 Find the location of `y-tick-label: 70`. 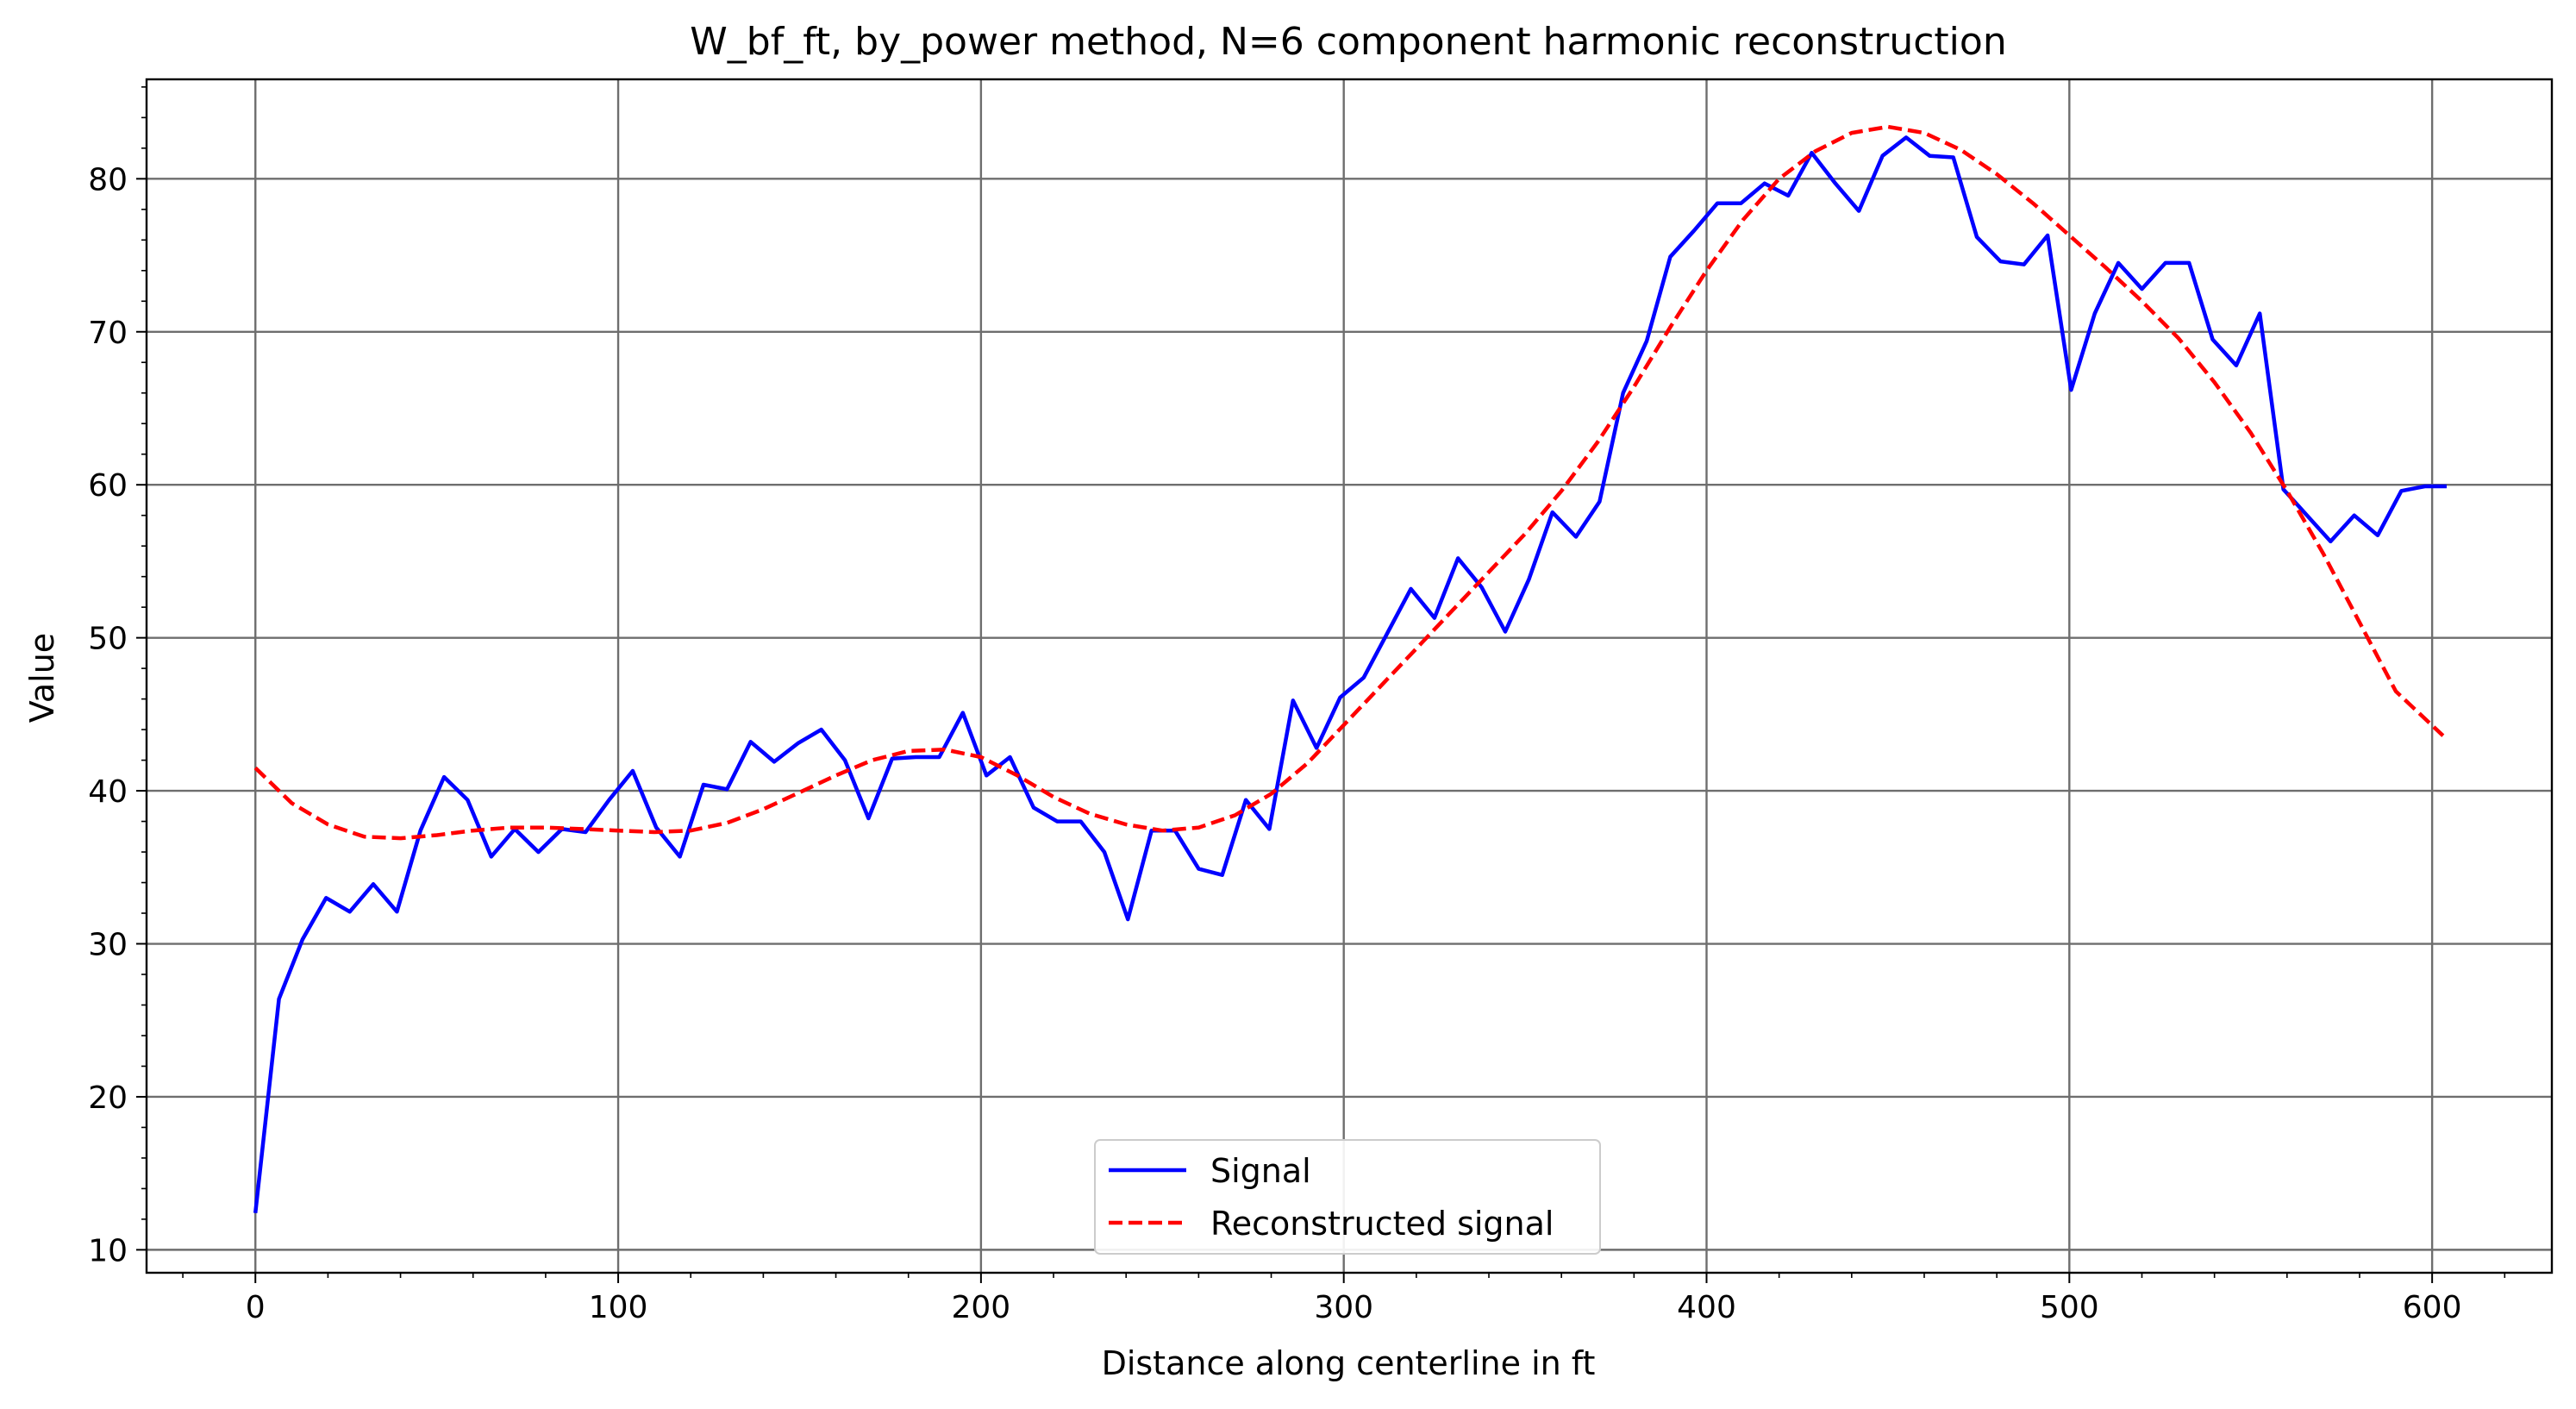

y-tick-label: 70 is located at coordinates (108, 333).